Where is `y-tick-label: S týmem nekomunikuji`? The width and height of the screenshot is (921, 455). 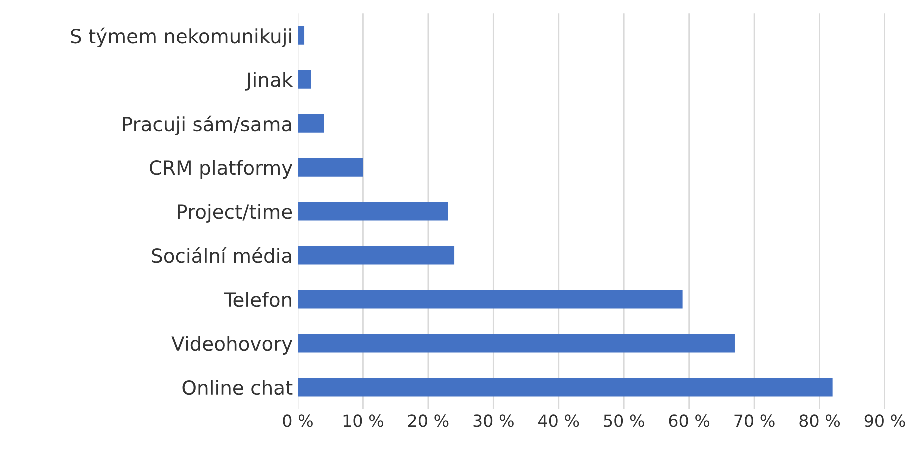 y-tick-label: S týmem nekomunikuji is located at coordinates (181, 38).